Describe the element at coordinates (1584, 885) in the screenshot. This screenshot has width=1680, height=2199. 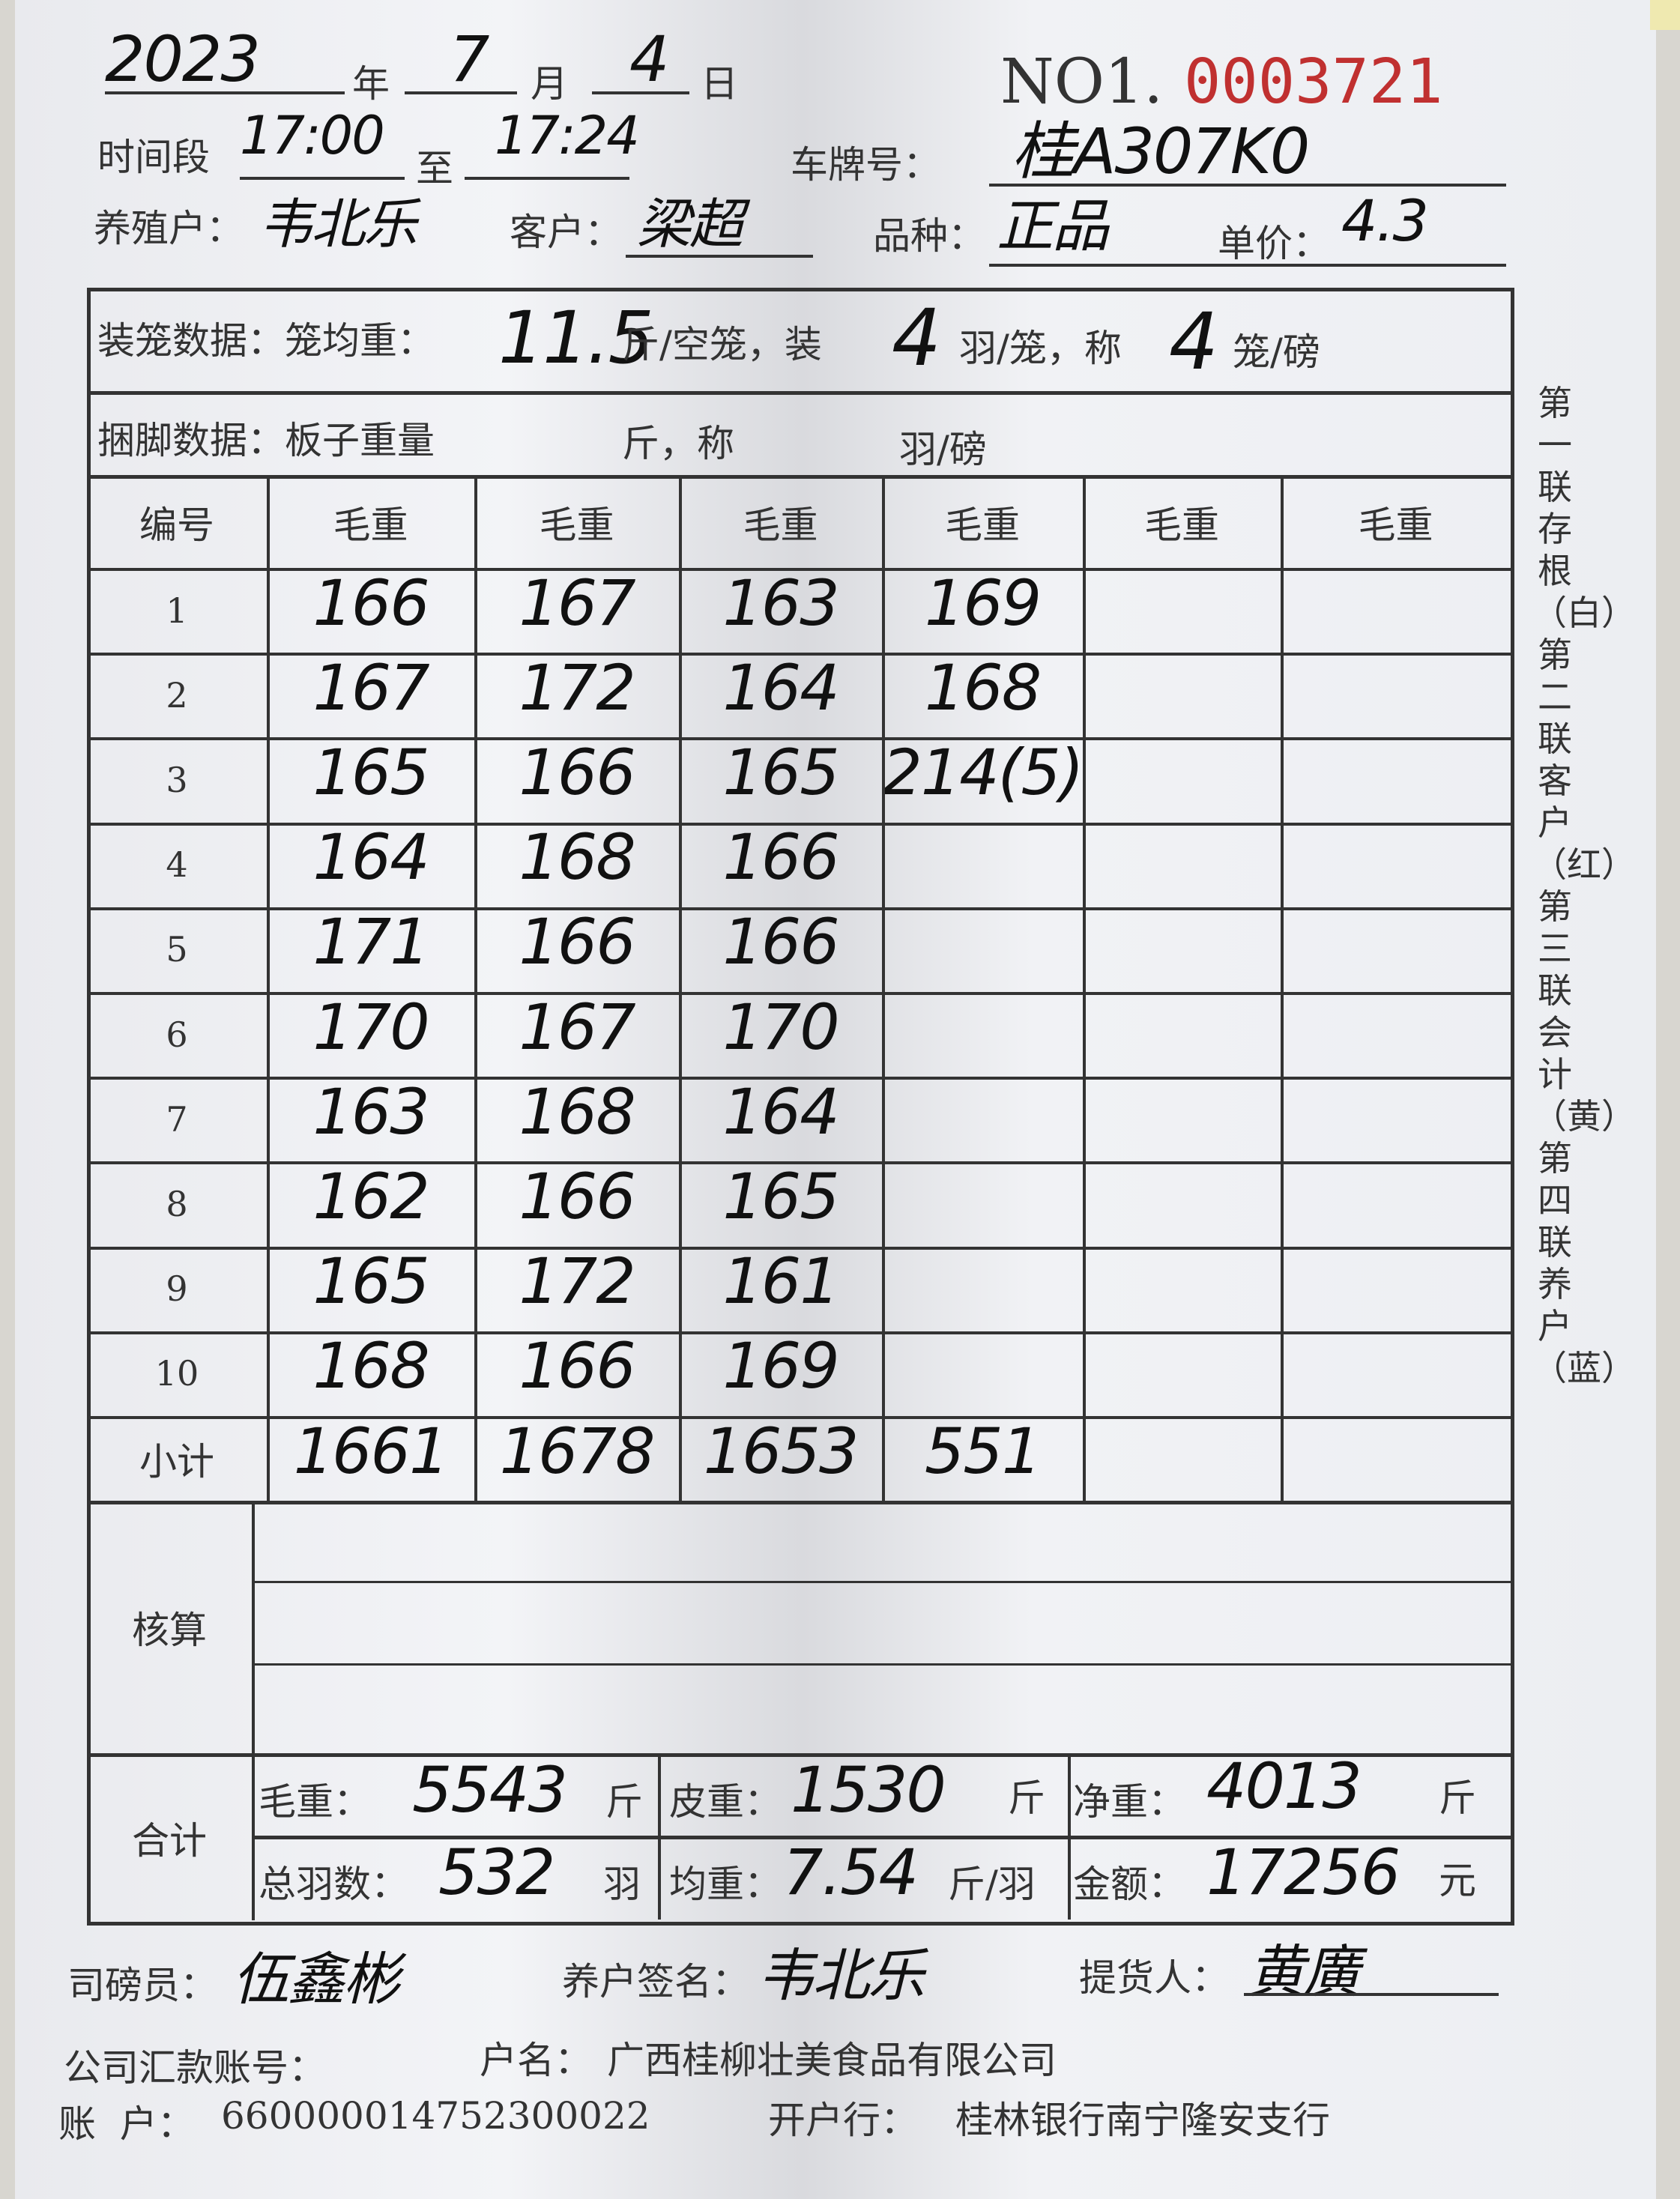
I see `copy-distribution-note: 第一联存根（白）第二联客户（红）第三联会计（黄）第四联养户（蓝）` at that location.